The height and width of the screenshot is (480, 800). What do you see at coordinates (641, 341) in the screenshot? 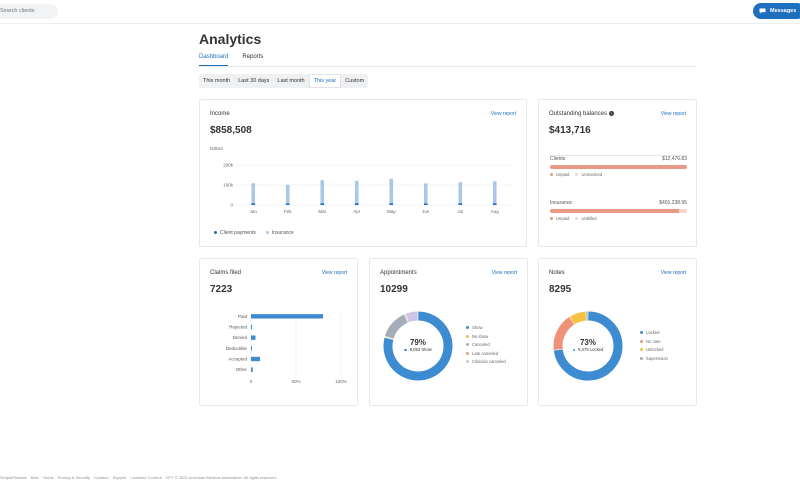
I see `legend-dot-no-note` at bounding box center [641, 341].